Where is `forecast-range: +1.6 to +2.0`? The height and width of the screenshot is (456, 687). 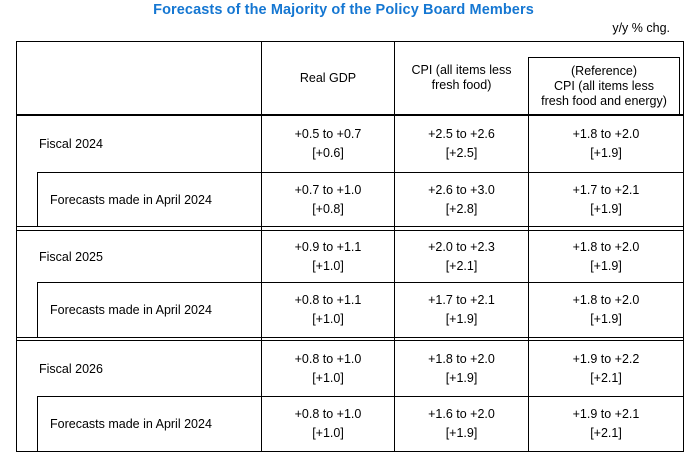
forecast-range: +1.6 to +2.0 is located at coordinates (461, 414).